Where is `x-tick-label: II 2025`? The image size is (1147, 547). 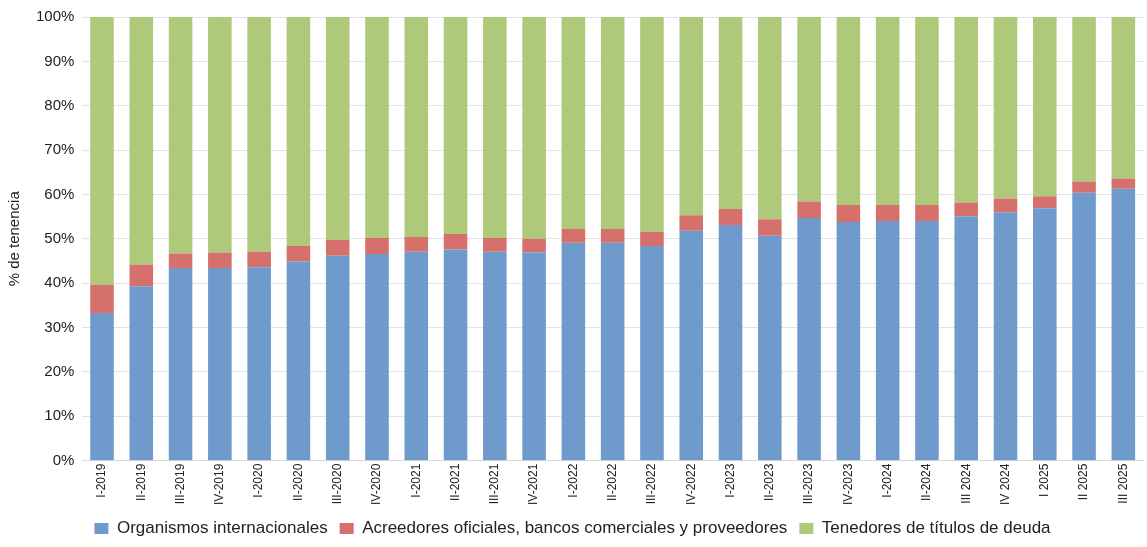
x-tick-label: II 2025 is located at coordinates (1083, 482).